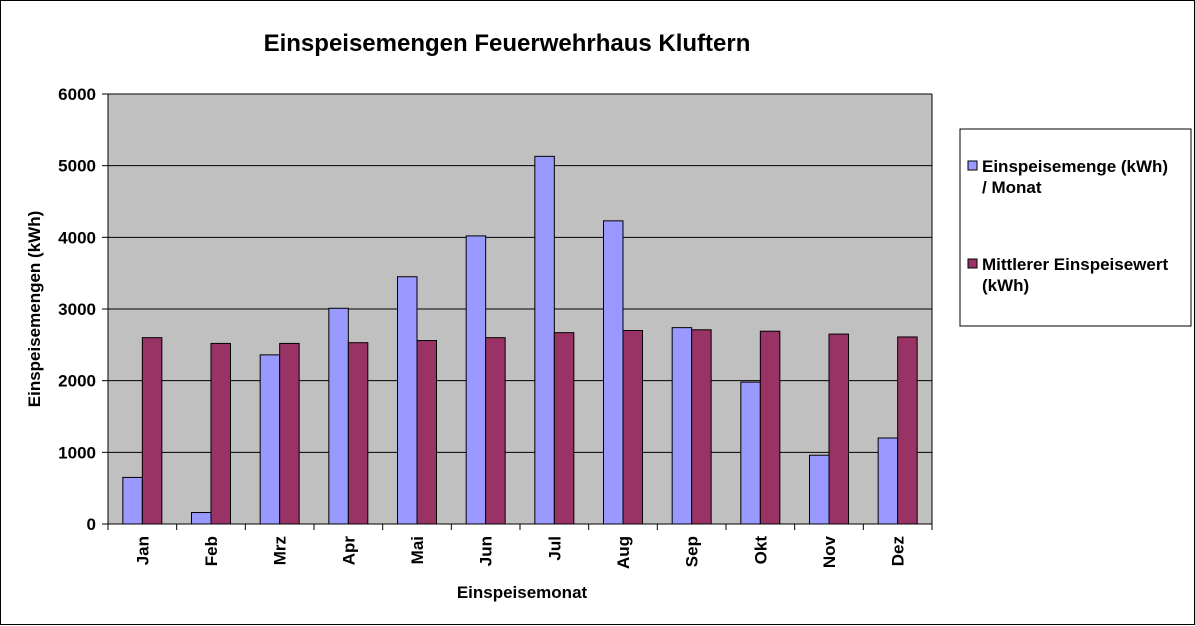 This screenshot has height=626, width=1195. Describe the element at coordinates (522, 592) in the screenshot. I see `x-axis-title: Einspeisemonat` at that location.